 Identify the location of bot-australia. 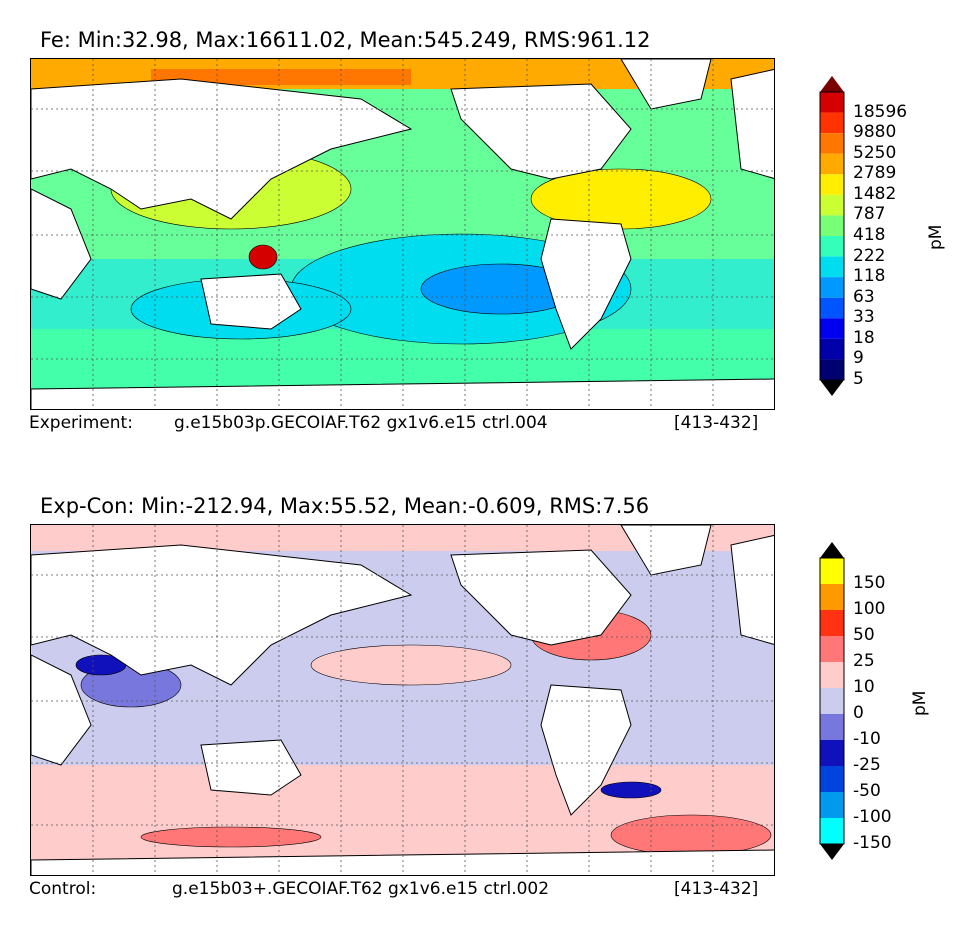
(251, 767).